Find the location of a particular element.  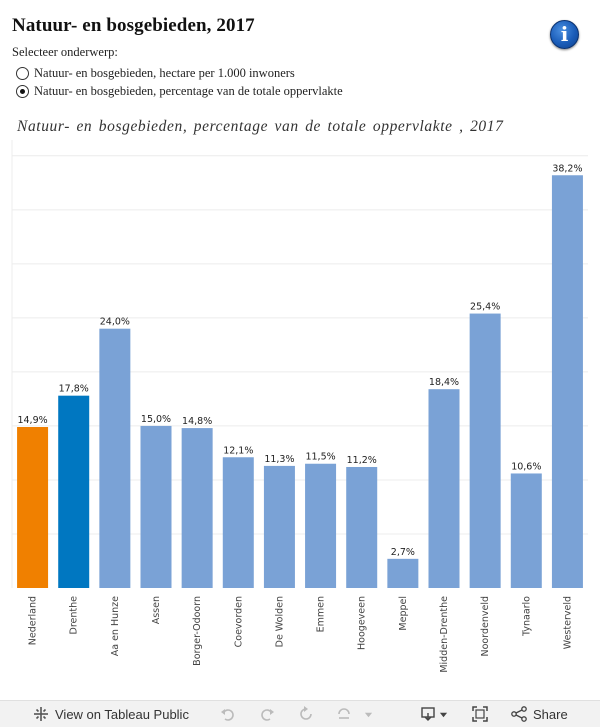

tableau-footer: View on Tableau Public Share is located at coordinates (300, 713).